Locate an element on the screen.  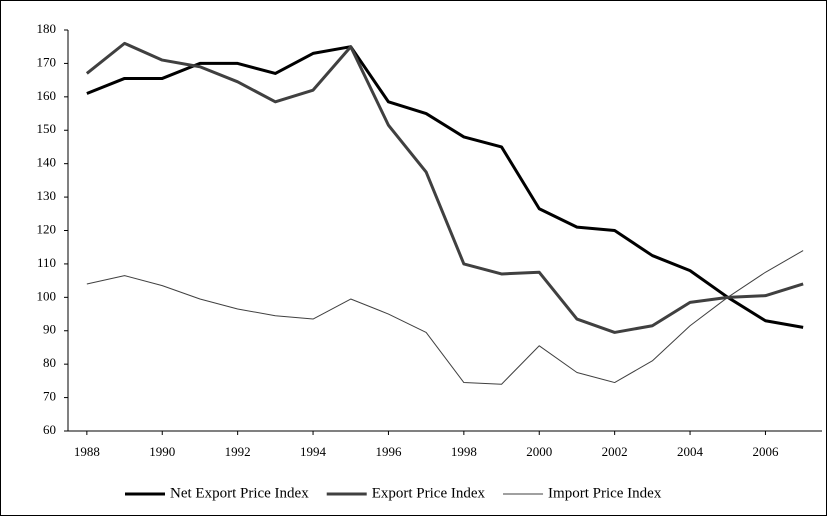
y-tick-label: 110 is located at coordinates (46, 262).